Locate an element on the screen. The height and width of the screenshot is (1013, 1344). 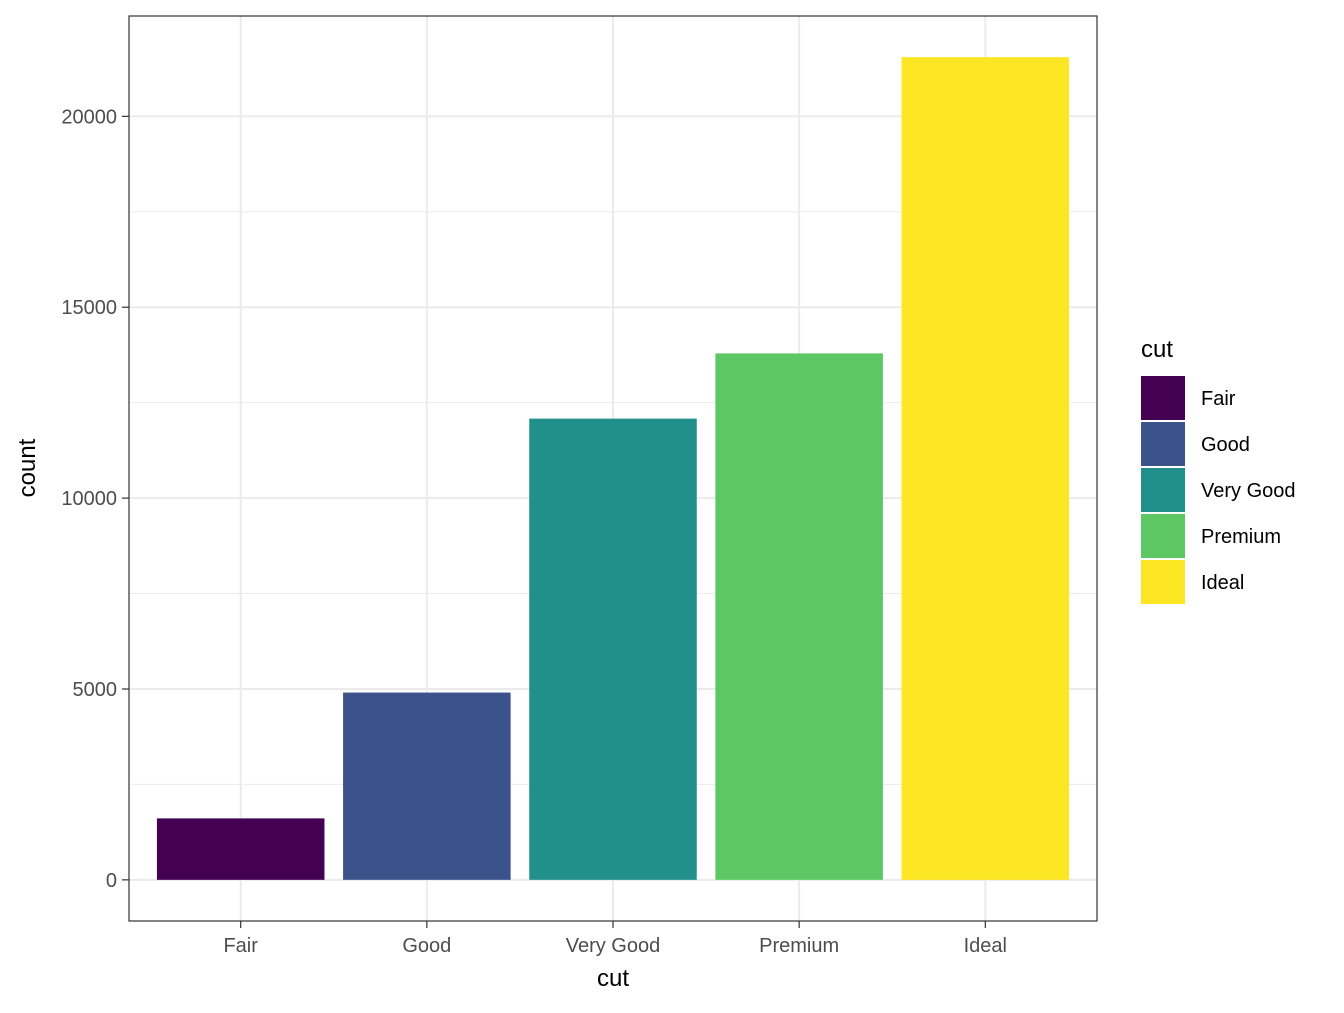
legend: cut Fair Good Very Good Premium Ideal is located at coordinates (1218, 470).